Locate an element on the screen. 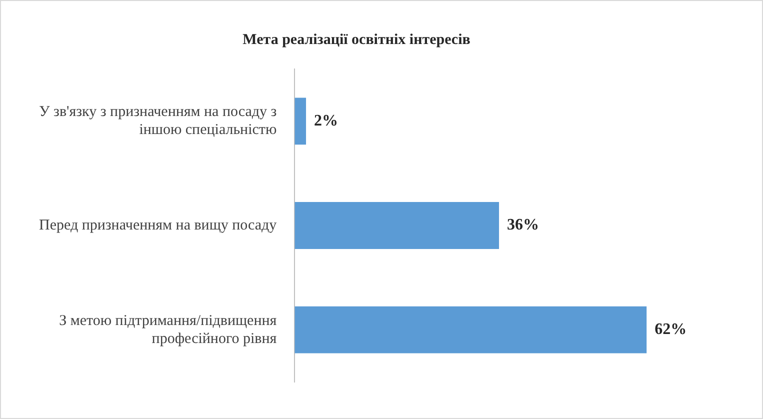 The image size is (763, 419). data-label: 36% is located at coordinates (523, 225).